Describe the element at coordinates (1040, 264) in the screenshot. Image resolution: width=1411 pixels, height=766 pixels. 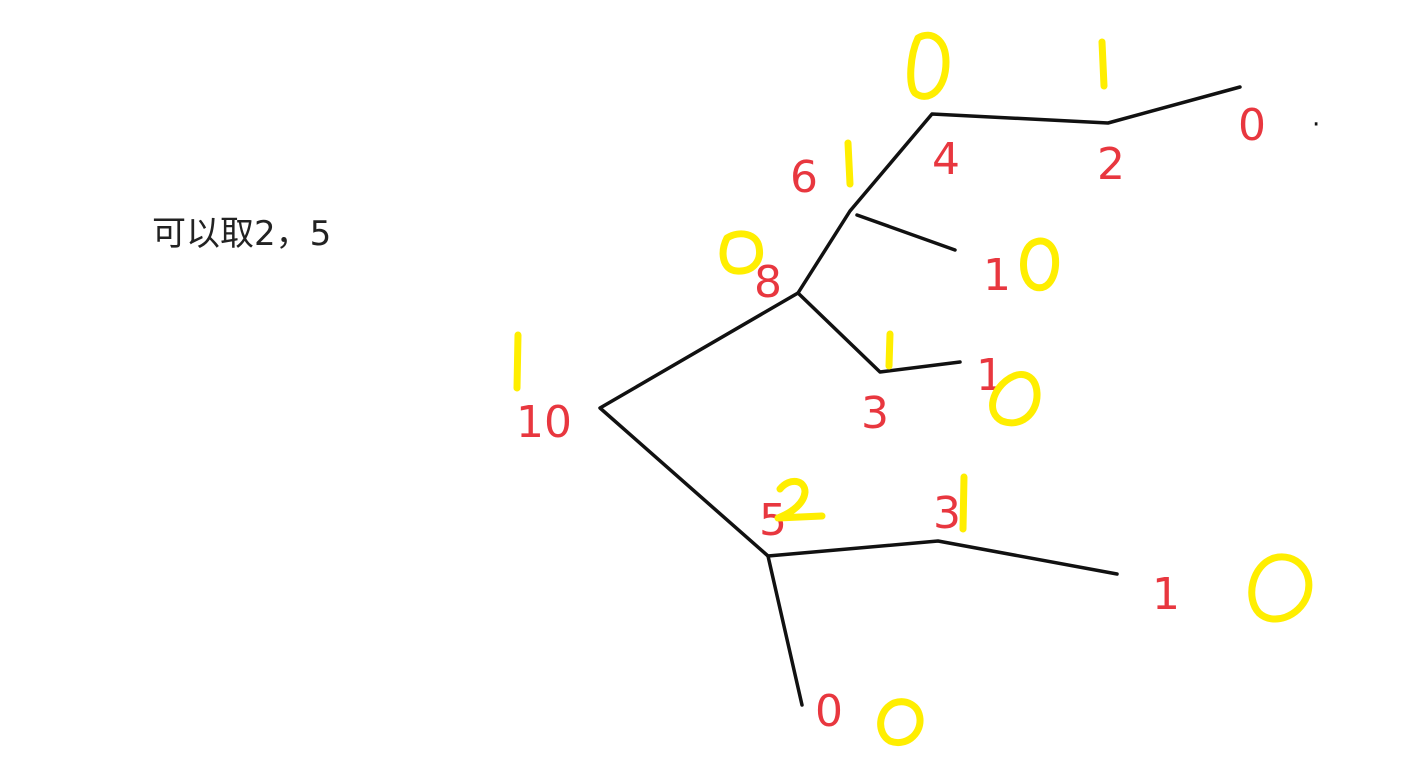
I see `mark-zero-upper-right` at that location.